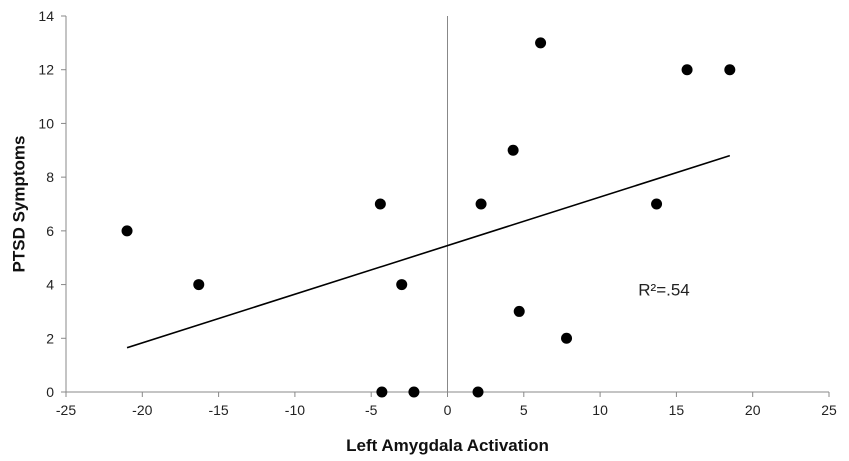 This screenshot has height=461, width=849. What do you see at coordinates (371, 410) in the screenshot?
I see `x-tick-label: -5` at bounding box center [371, 410].